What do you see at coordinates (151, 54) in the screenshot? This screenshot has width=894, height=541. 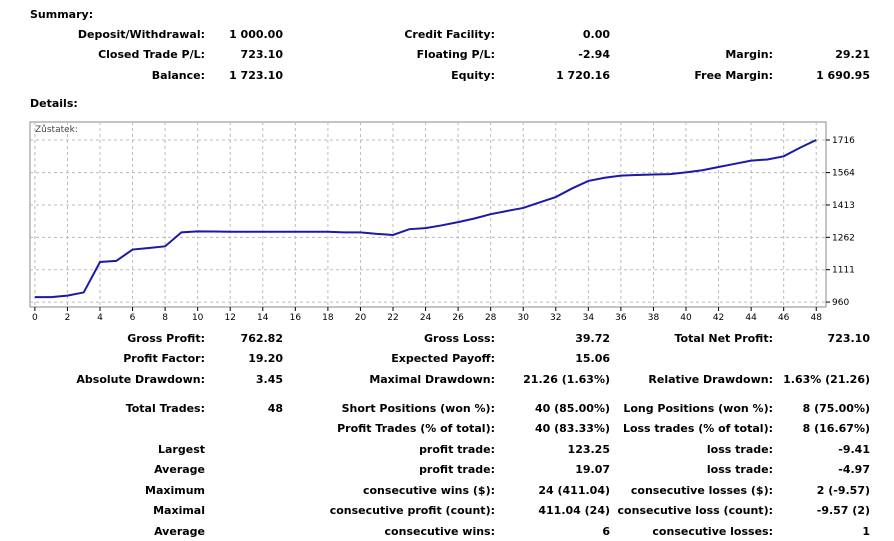 I see `label: Closed Trade P/L:` at bounding box center [151, 54].